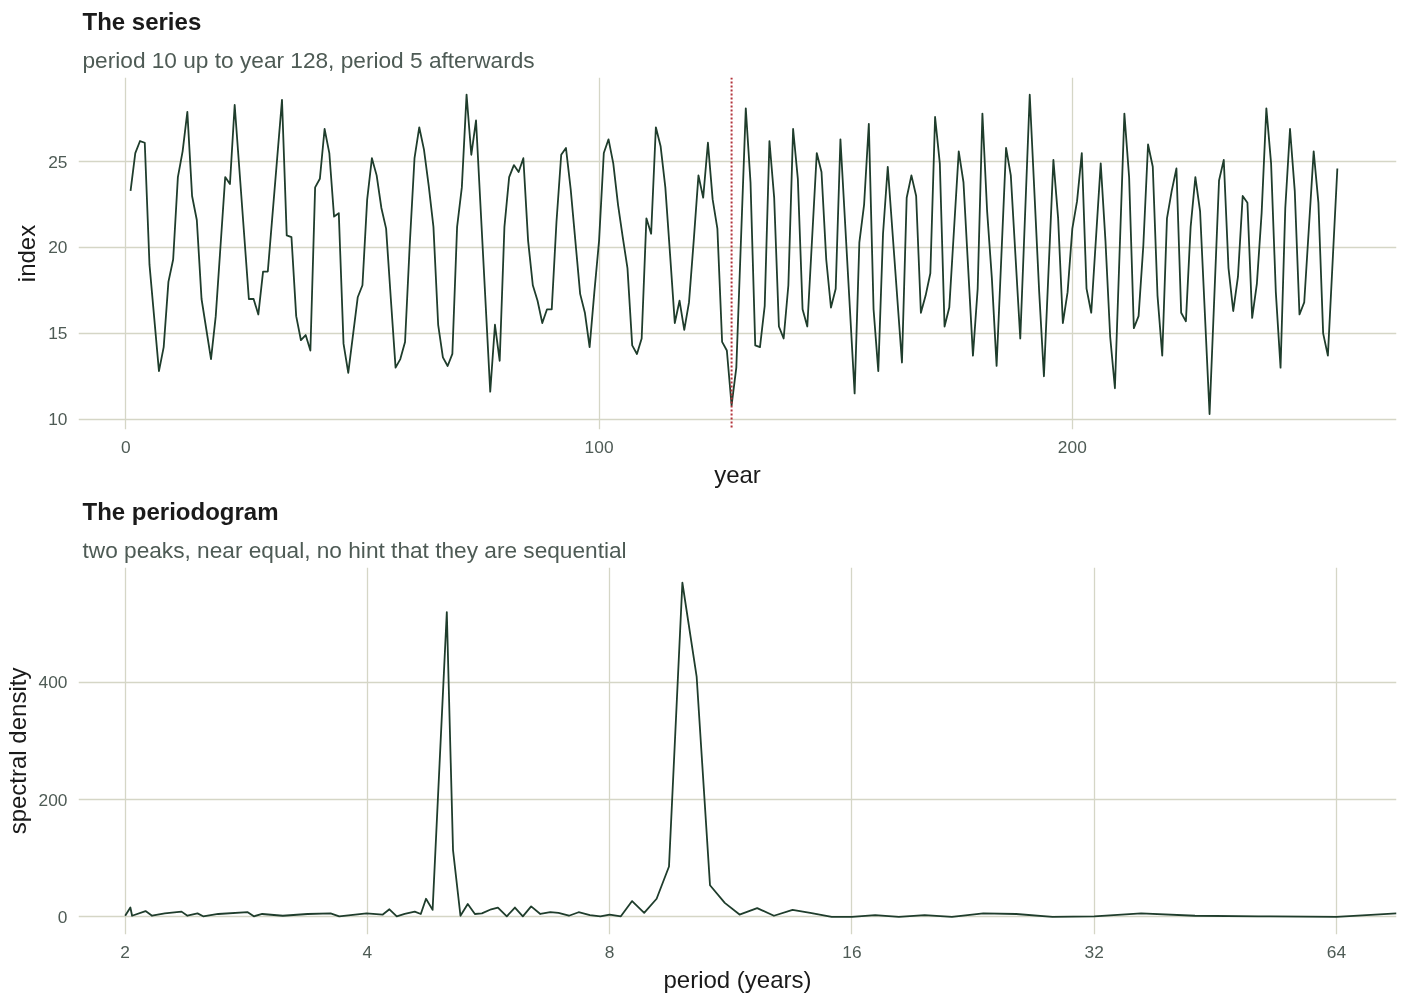 This screenshot has width=1420, height=998. Describe the element at coordinates (58, 247) in the screenshot. I see `y-tick-label: 20` at that location.